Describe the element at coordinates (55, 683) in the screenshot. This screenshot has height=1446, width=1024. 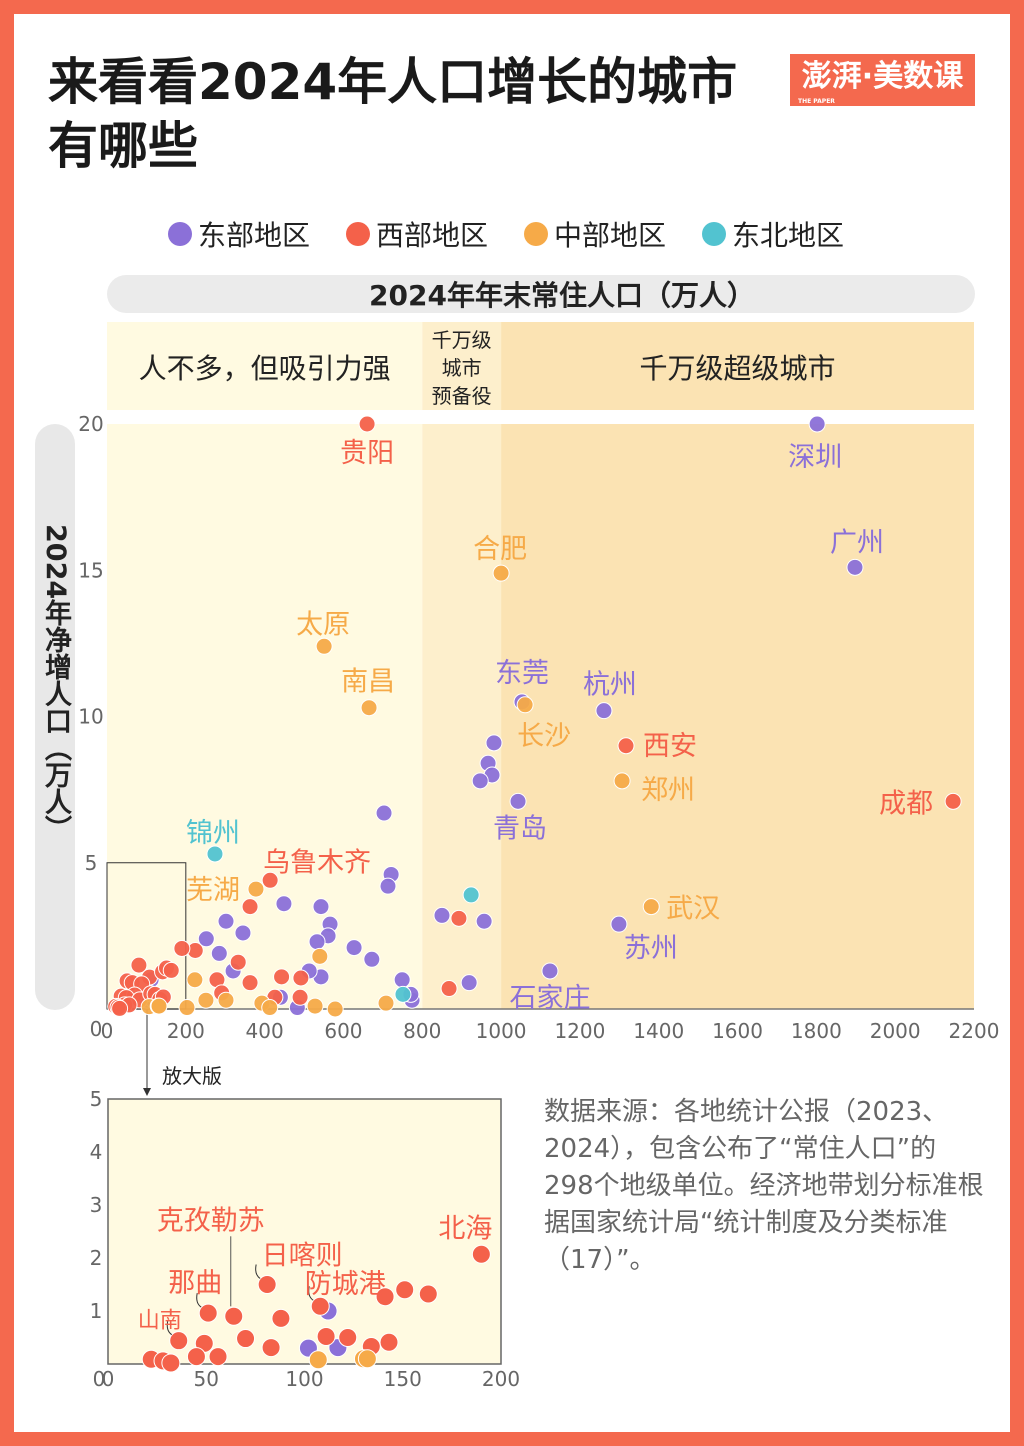
I see `y-axis-label: 2024年净增人口（万人）` at that location.